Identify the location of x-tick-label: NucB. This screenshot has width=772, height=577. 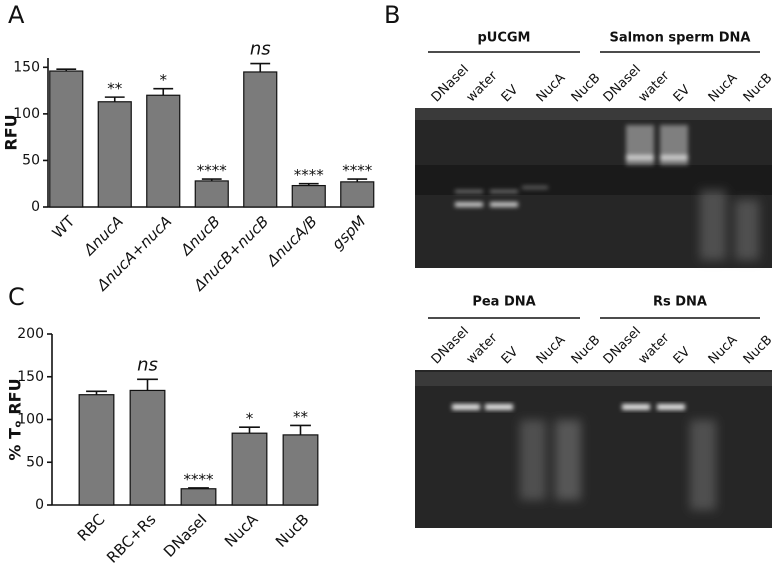
(292, 530).